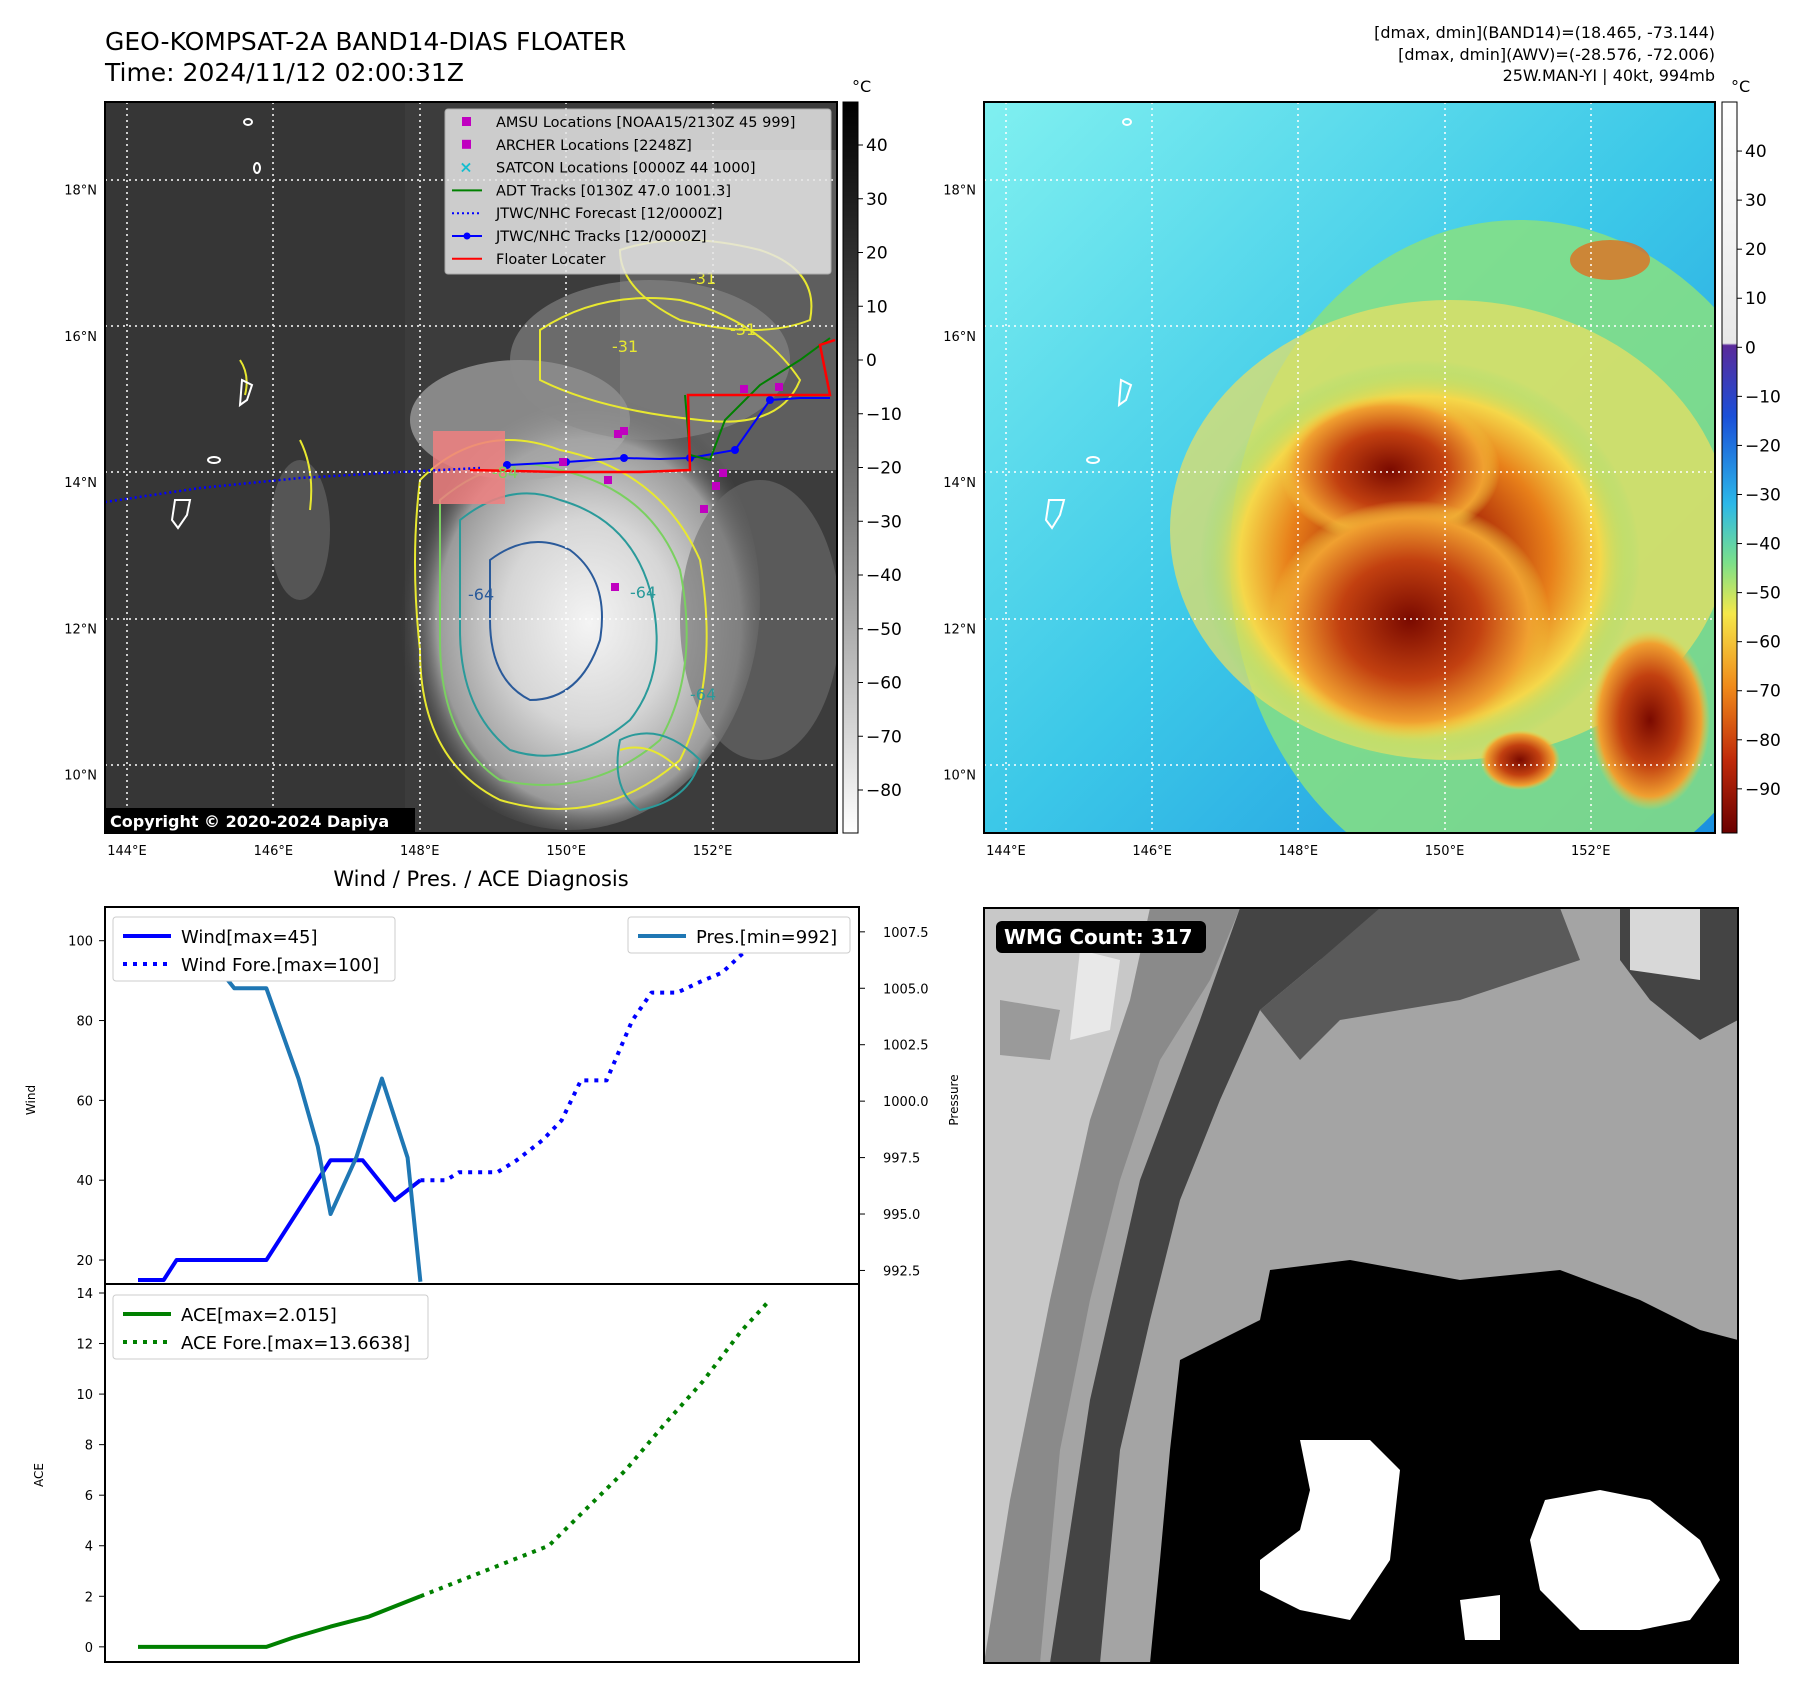 This screenshot has height=1690, width=1797. What do you see at coordinates (480, 879) in the screenshot?
I see `diagnosis-title: Wind / Pres. / ACE Diagnosis` at bounding box center [480, 879].